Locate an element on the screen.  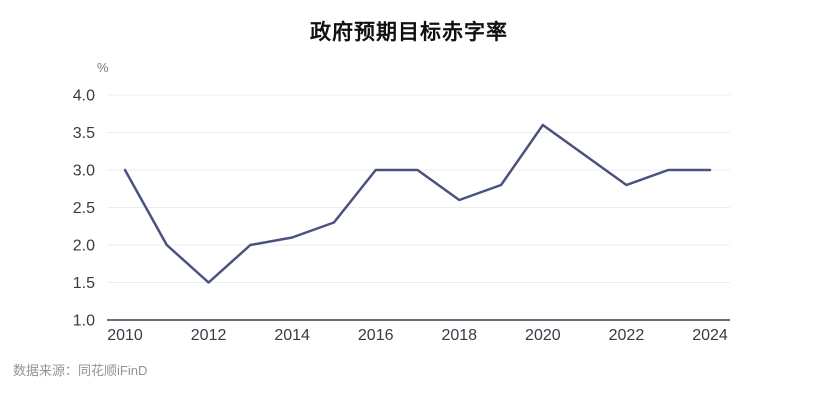
y-tick-label: 2.0 is located at coordinates (84, 246).